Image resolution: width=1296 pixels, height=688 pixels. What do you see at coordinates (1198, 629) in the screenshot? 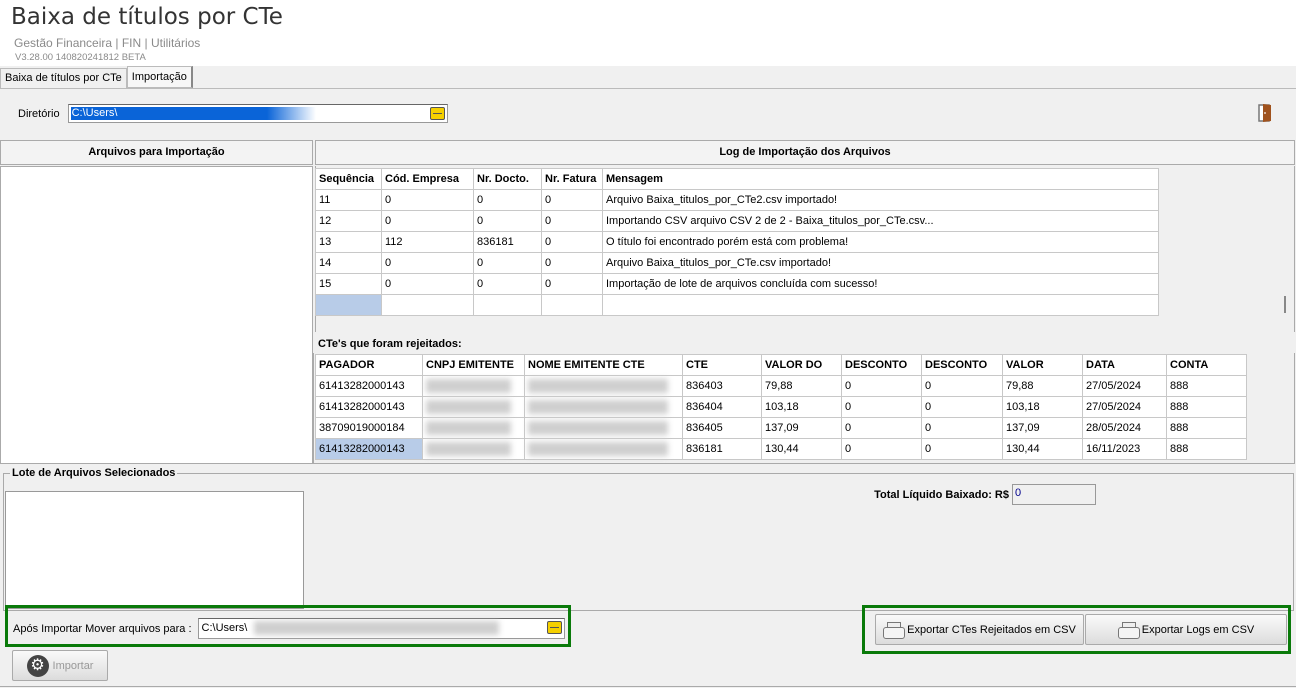
I see `export-logs-label: Exportar Logs em CSV` at bounding box center [1198, 629].